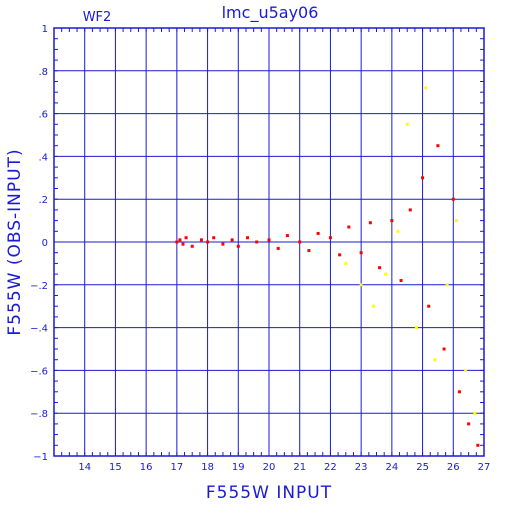  Describe the element at coordinates (361, 467) in the screenshot. I see `x-tick-label: 23` at that location.